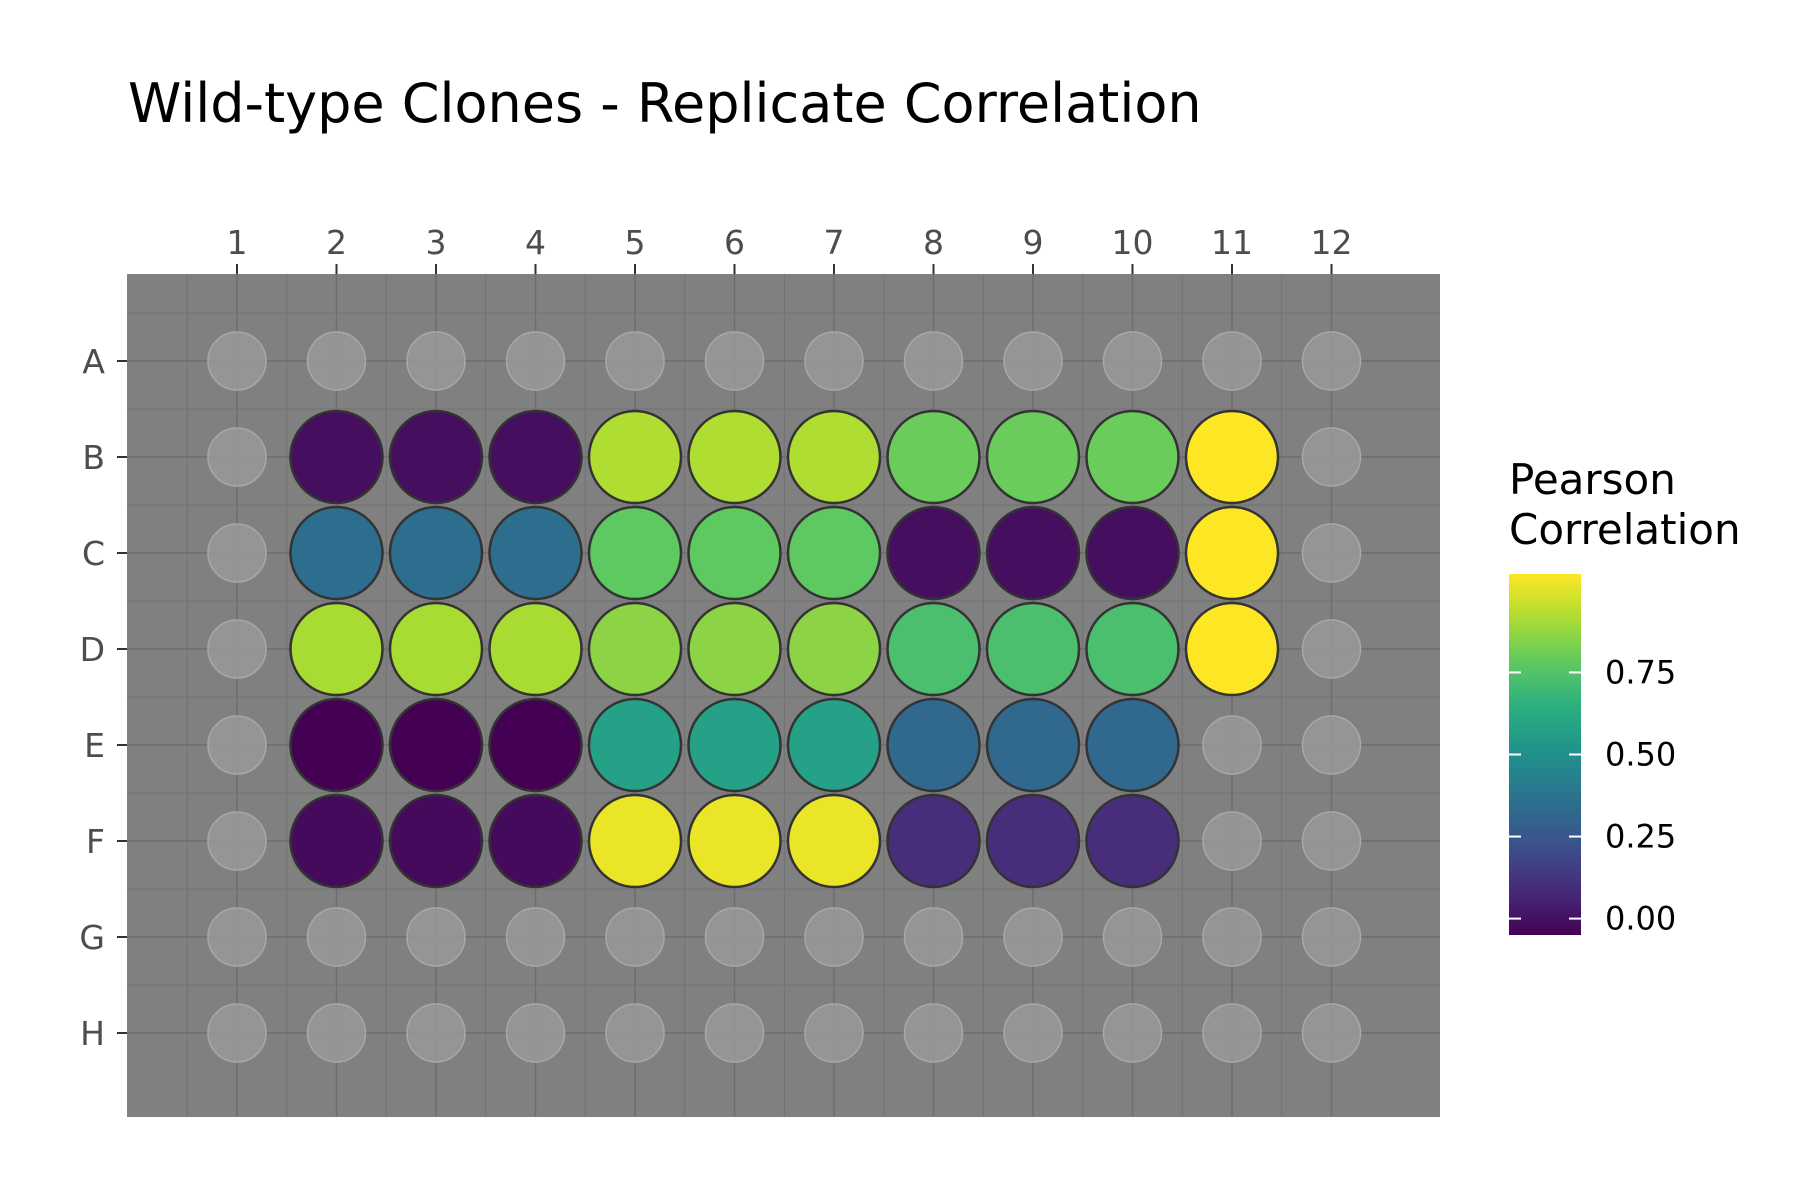  What do you see at coordinates (336, 745) in the screenshot?
I see `well-E2` at bounding box center [336, 745].